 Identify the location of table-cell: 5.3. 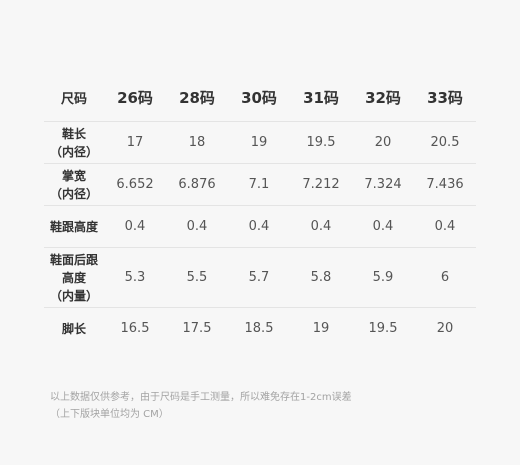
(135, 277).